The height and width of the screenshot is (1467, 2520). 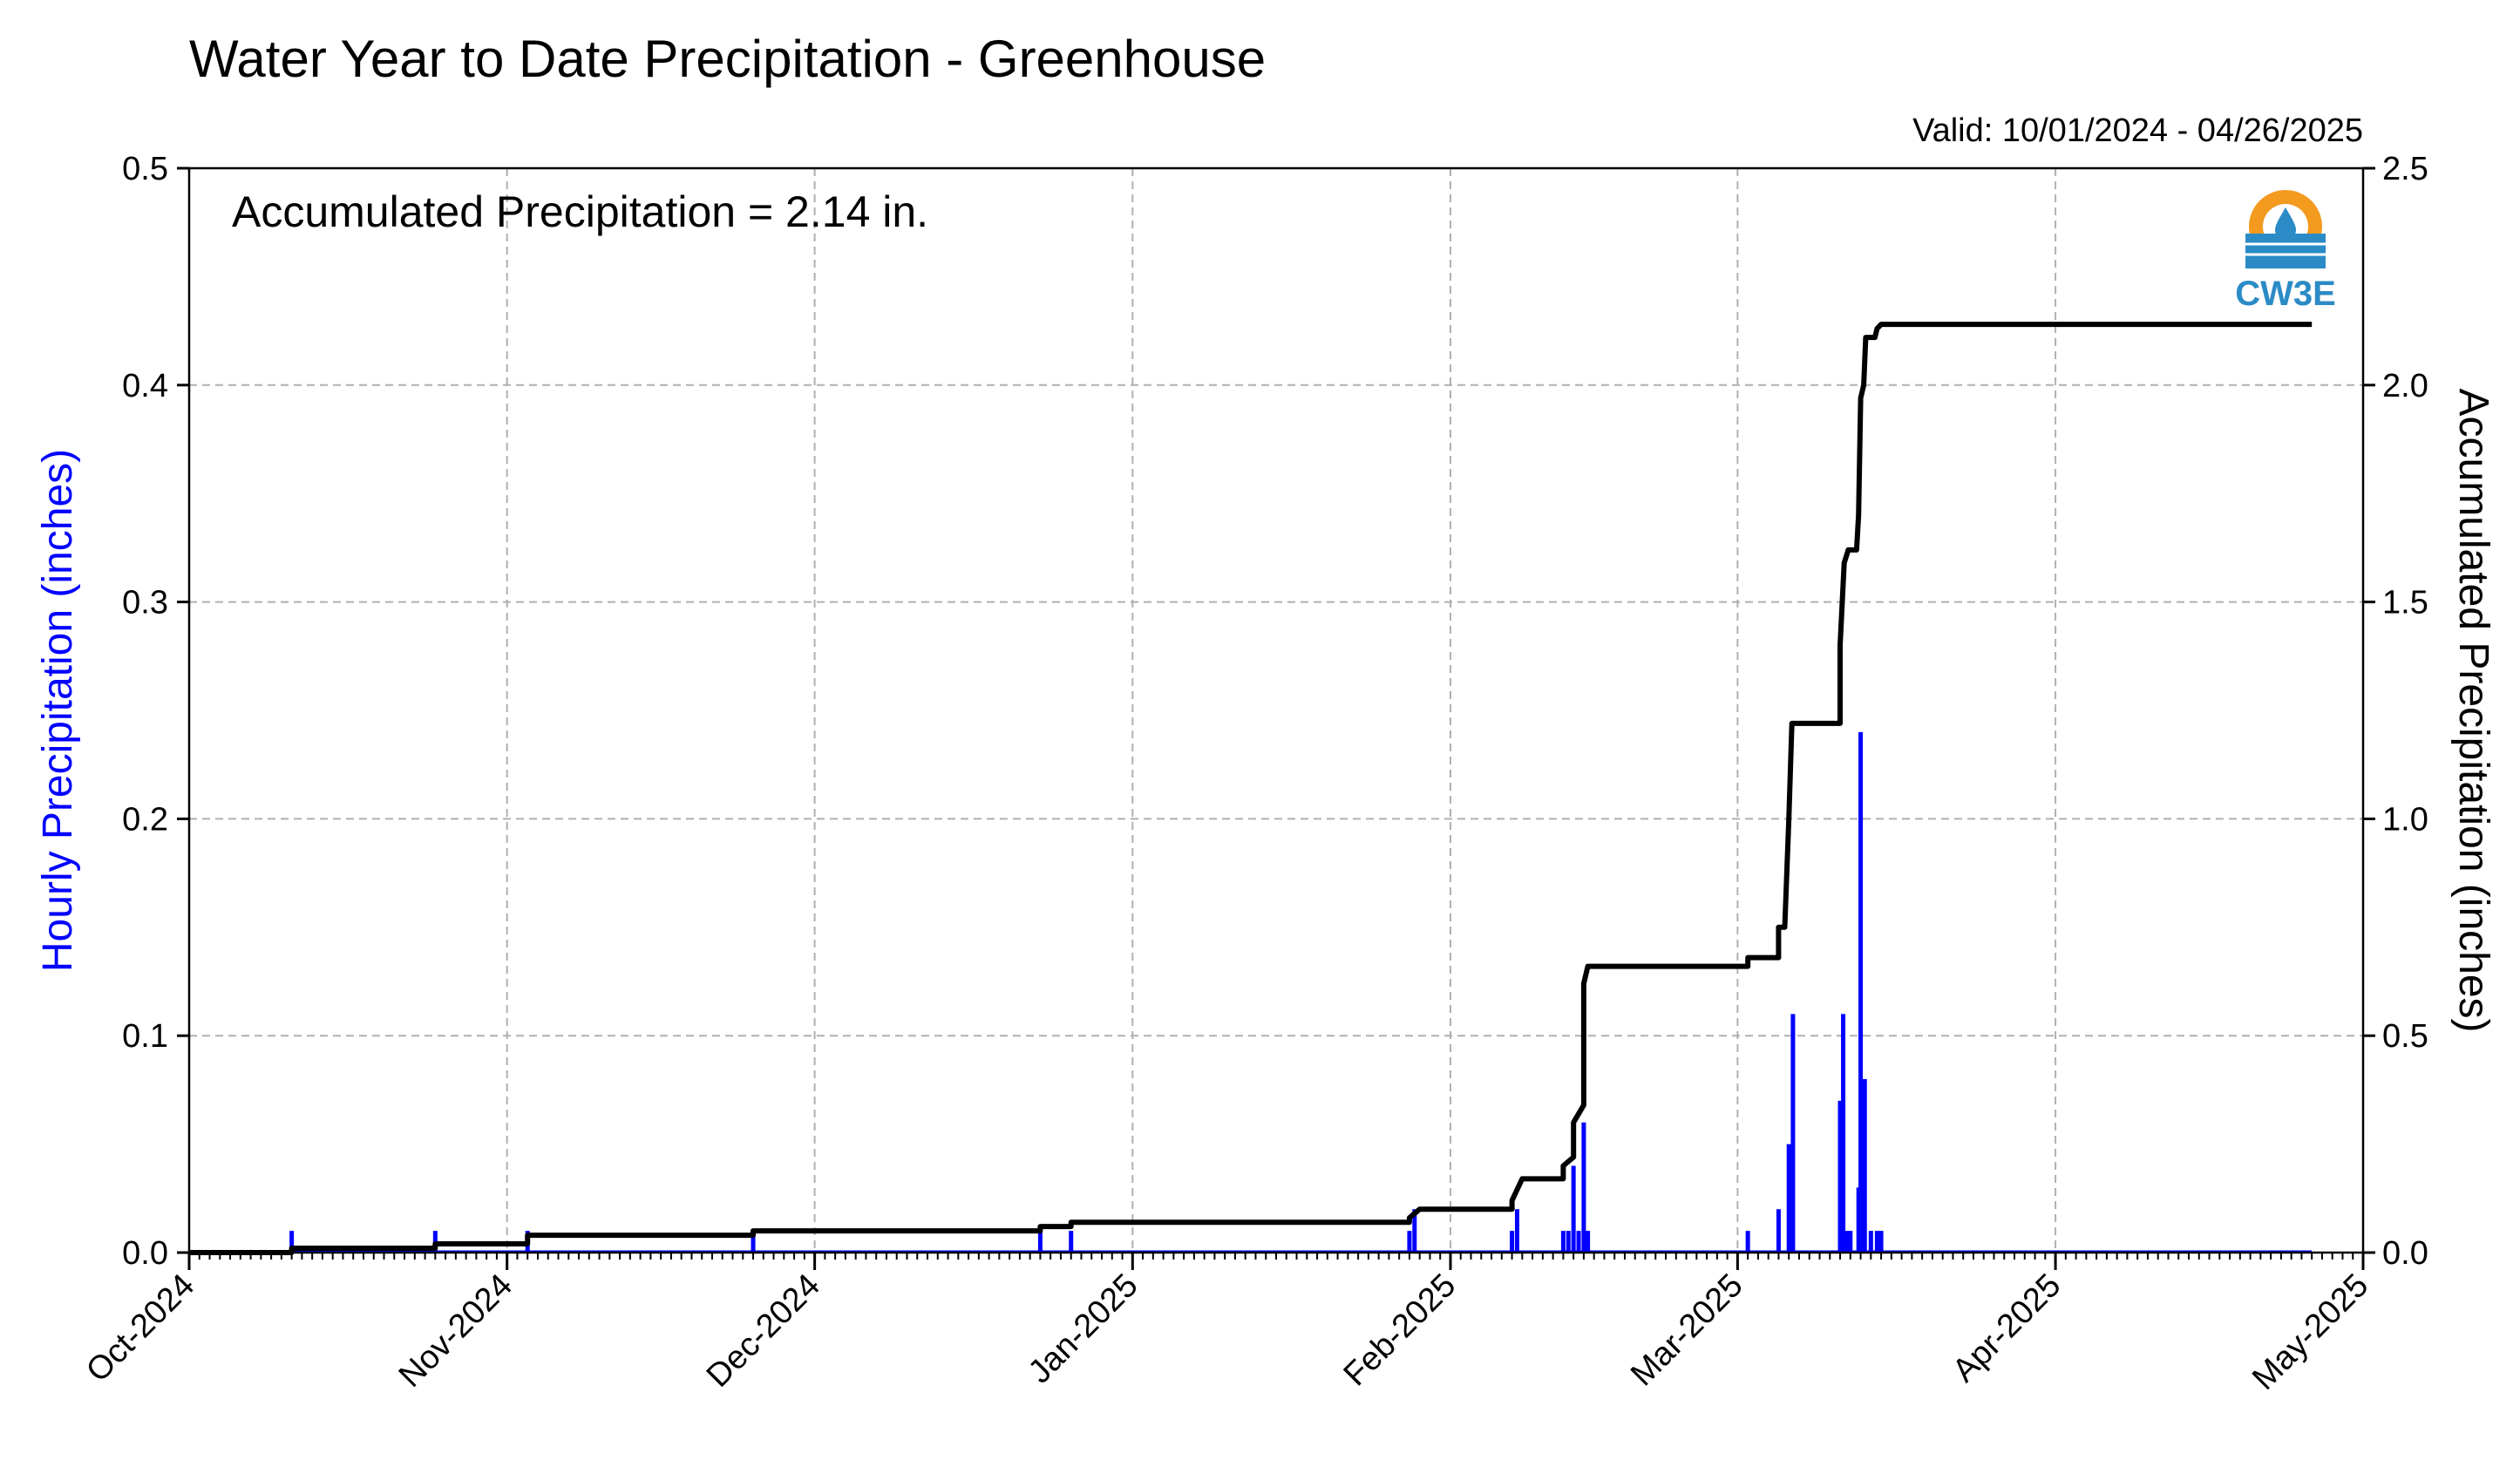 What do you see at coordinates (2473, 710) in the screenshot?
I see `right-y-axis-label: Accumulated Precipitation (inches)` at bounding box center [2473, 710].